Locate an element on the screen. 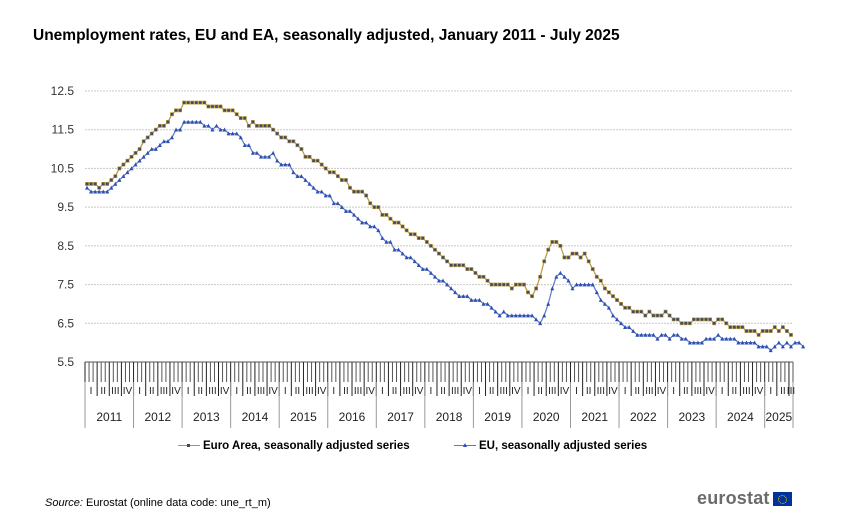 This screenshot has width=857, height=531. year-label: 2019 is located at coordinates (497, 417).